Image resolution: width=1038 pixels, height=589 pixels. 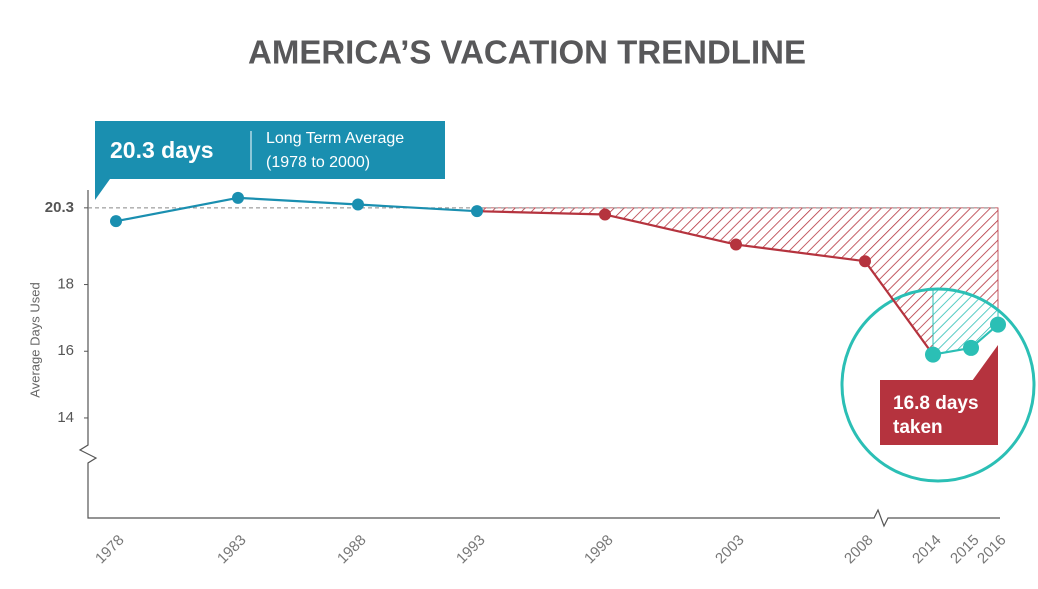 What do you see at coordinates (162, 150) in the screenshot?
I see `average-label: 20.3 days` at bounding box center [162, 150].